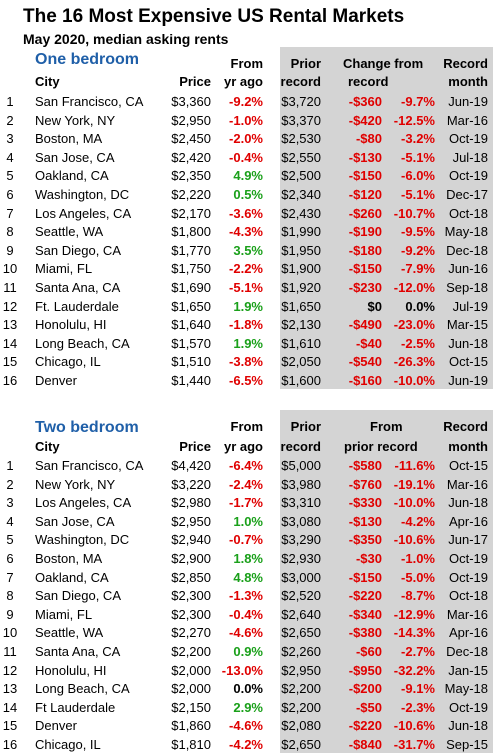 This screenshot has height=753, width=493. Describe the element at coordinates (300, 446) in the screenshot. I see `header-prior-l2: record` at that location.